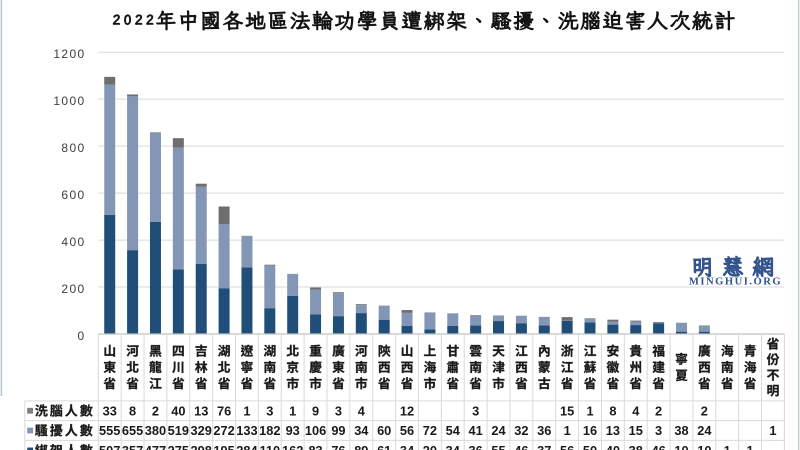  Describe the element at coordinates (590, 430) in the screenshot. I see `svg-text: 16` at that location.